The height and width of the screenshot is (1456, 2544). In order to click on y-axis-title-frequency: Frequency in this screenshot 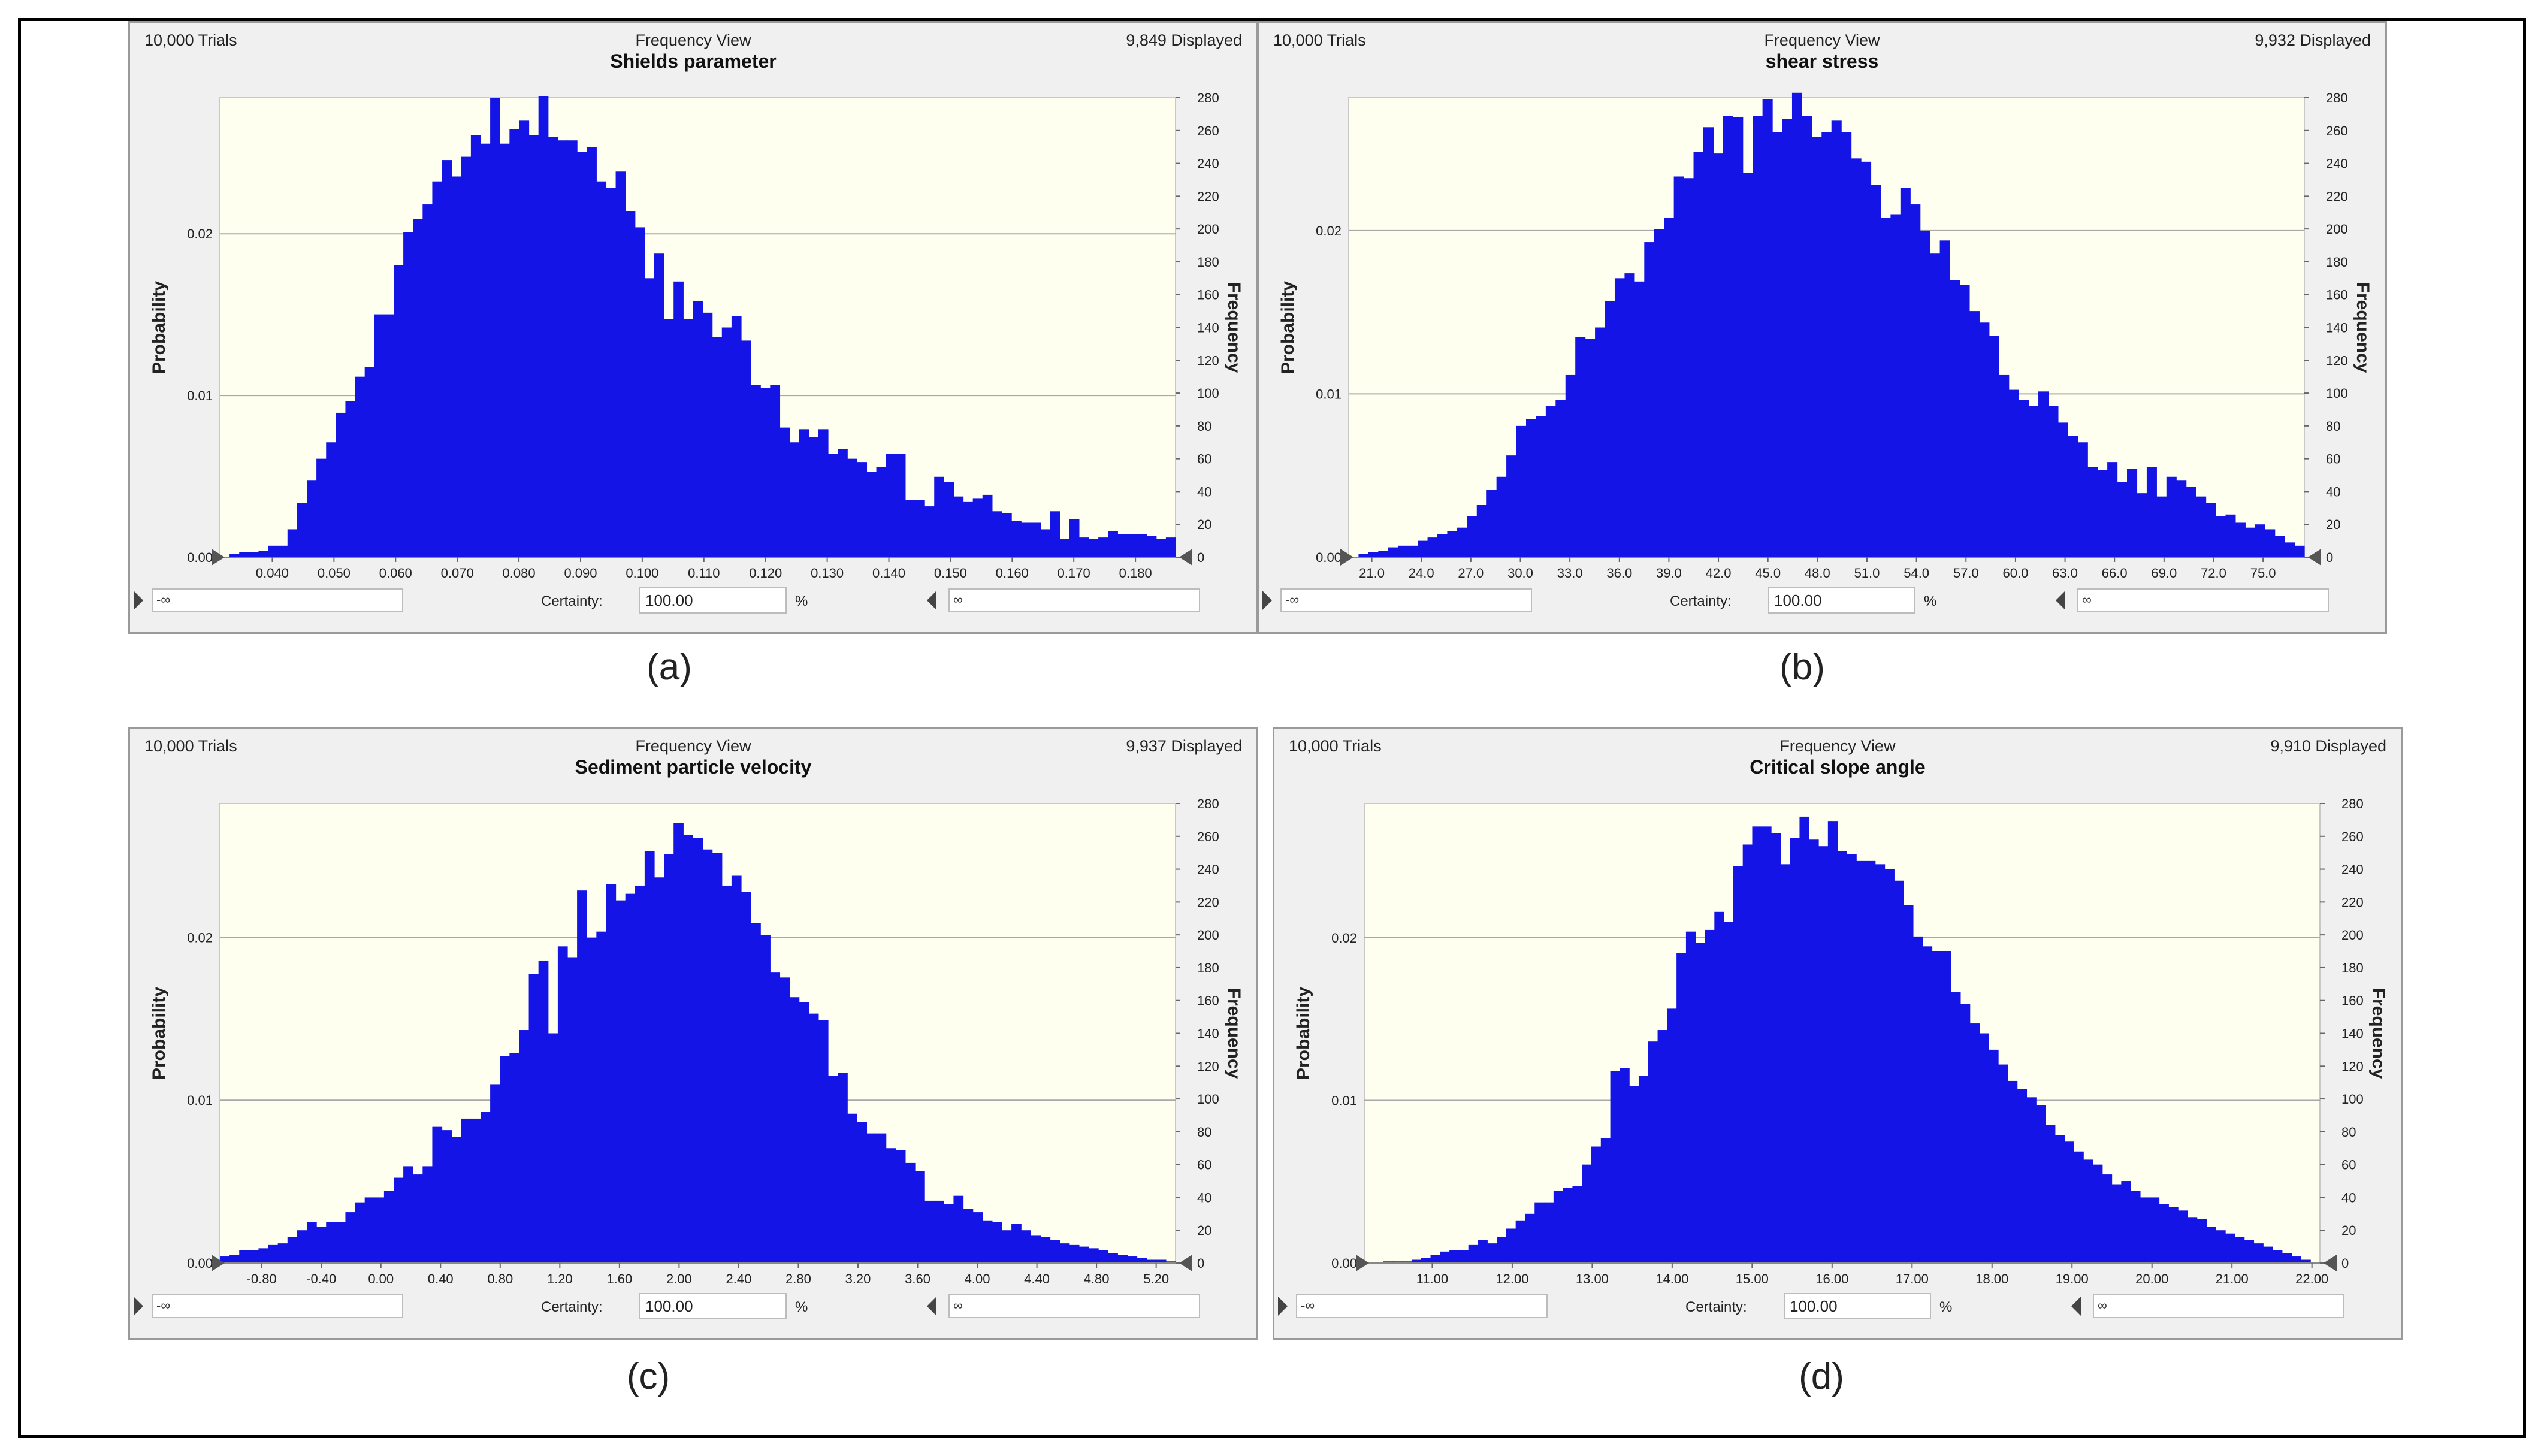, I will do `click(2378, 1034)`.